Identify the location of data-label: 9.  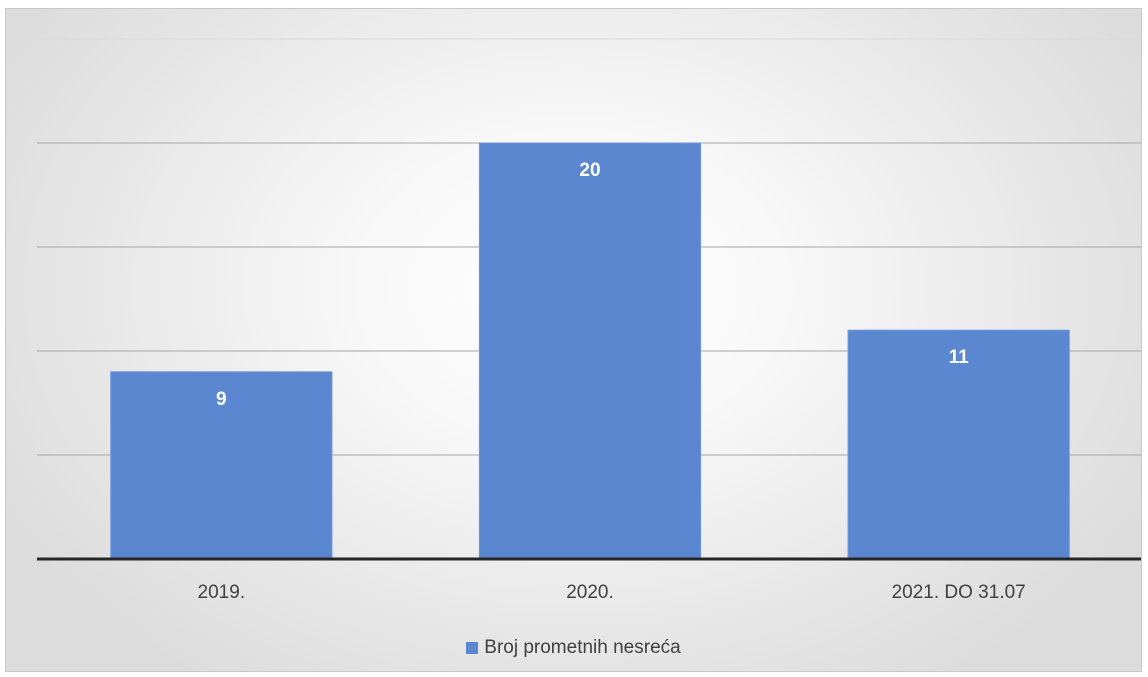
(221, 399).